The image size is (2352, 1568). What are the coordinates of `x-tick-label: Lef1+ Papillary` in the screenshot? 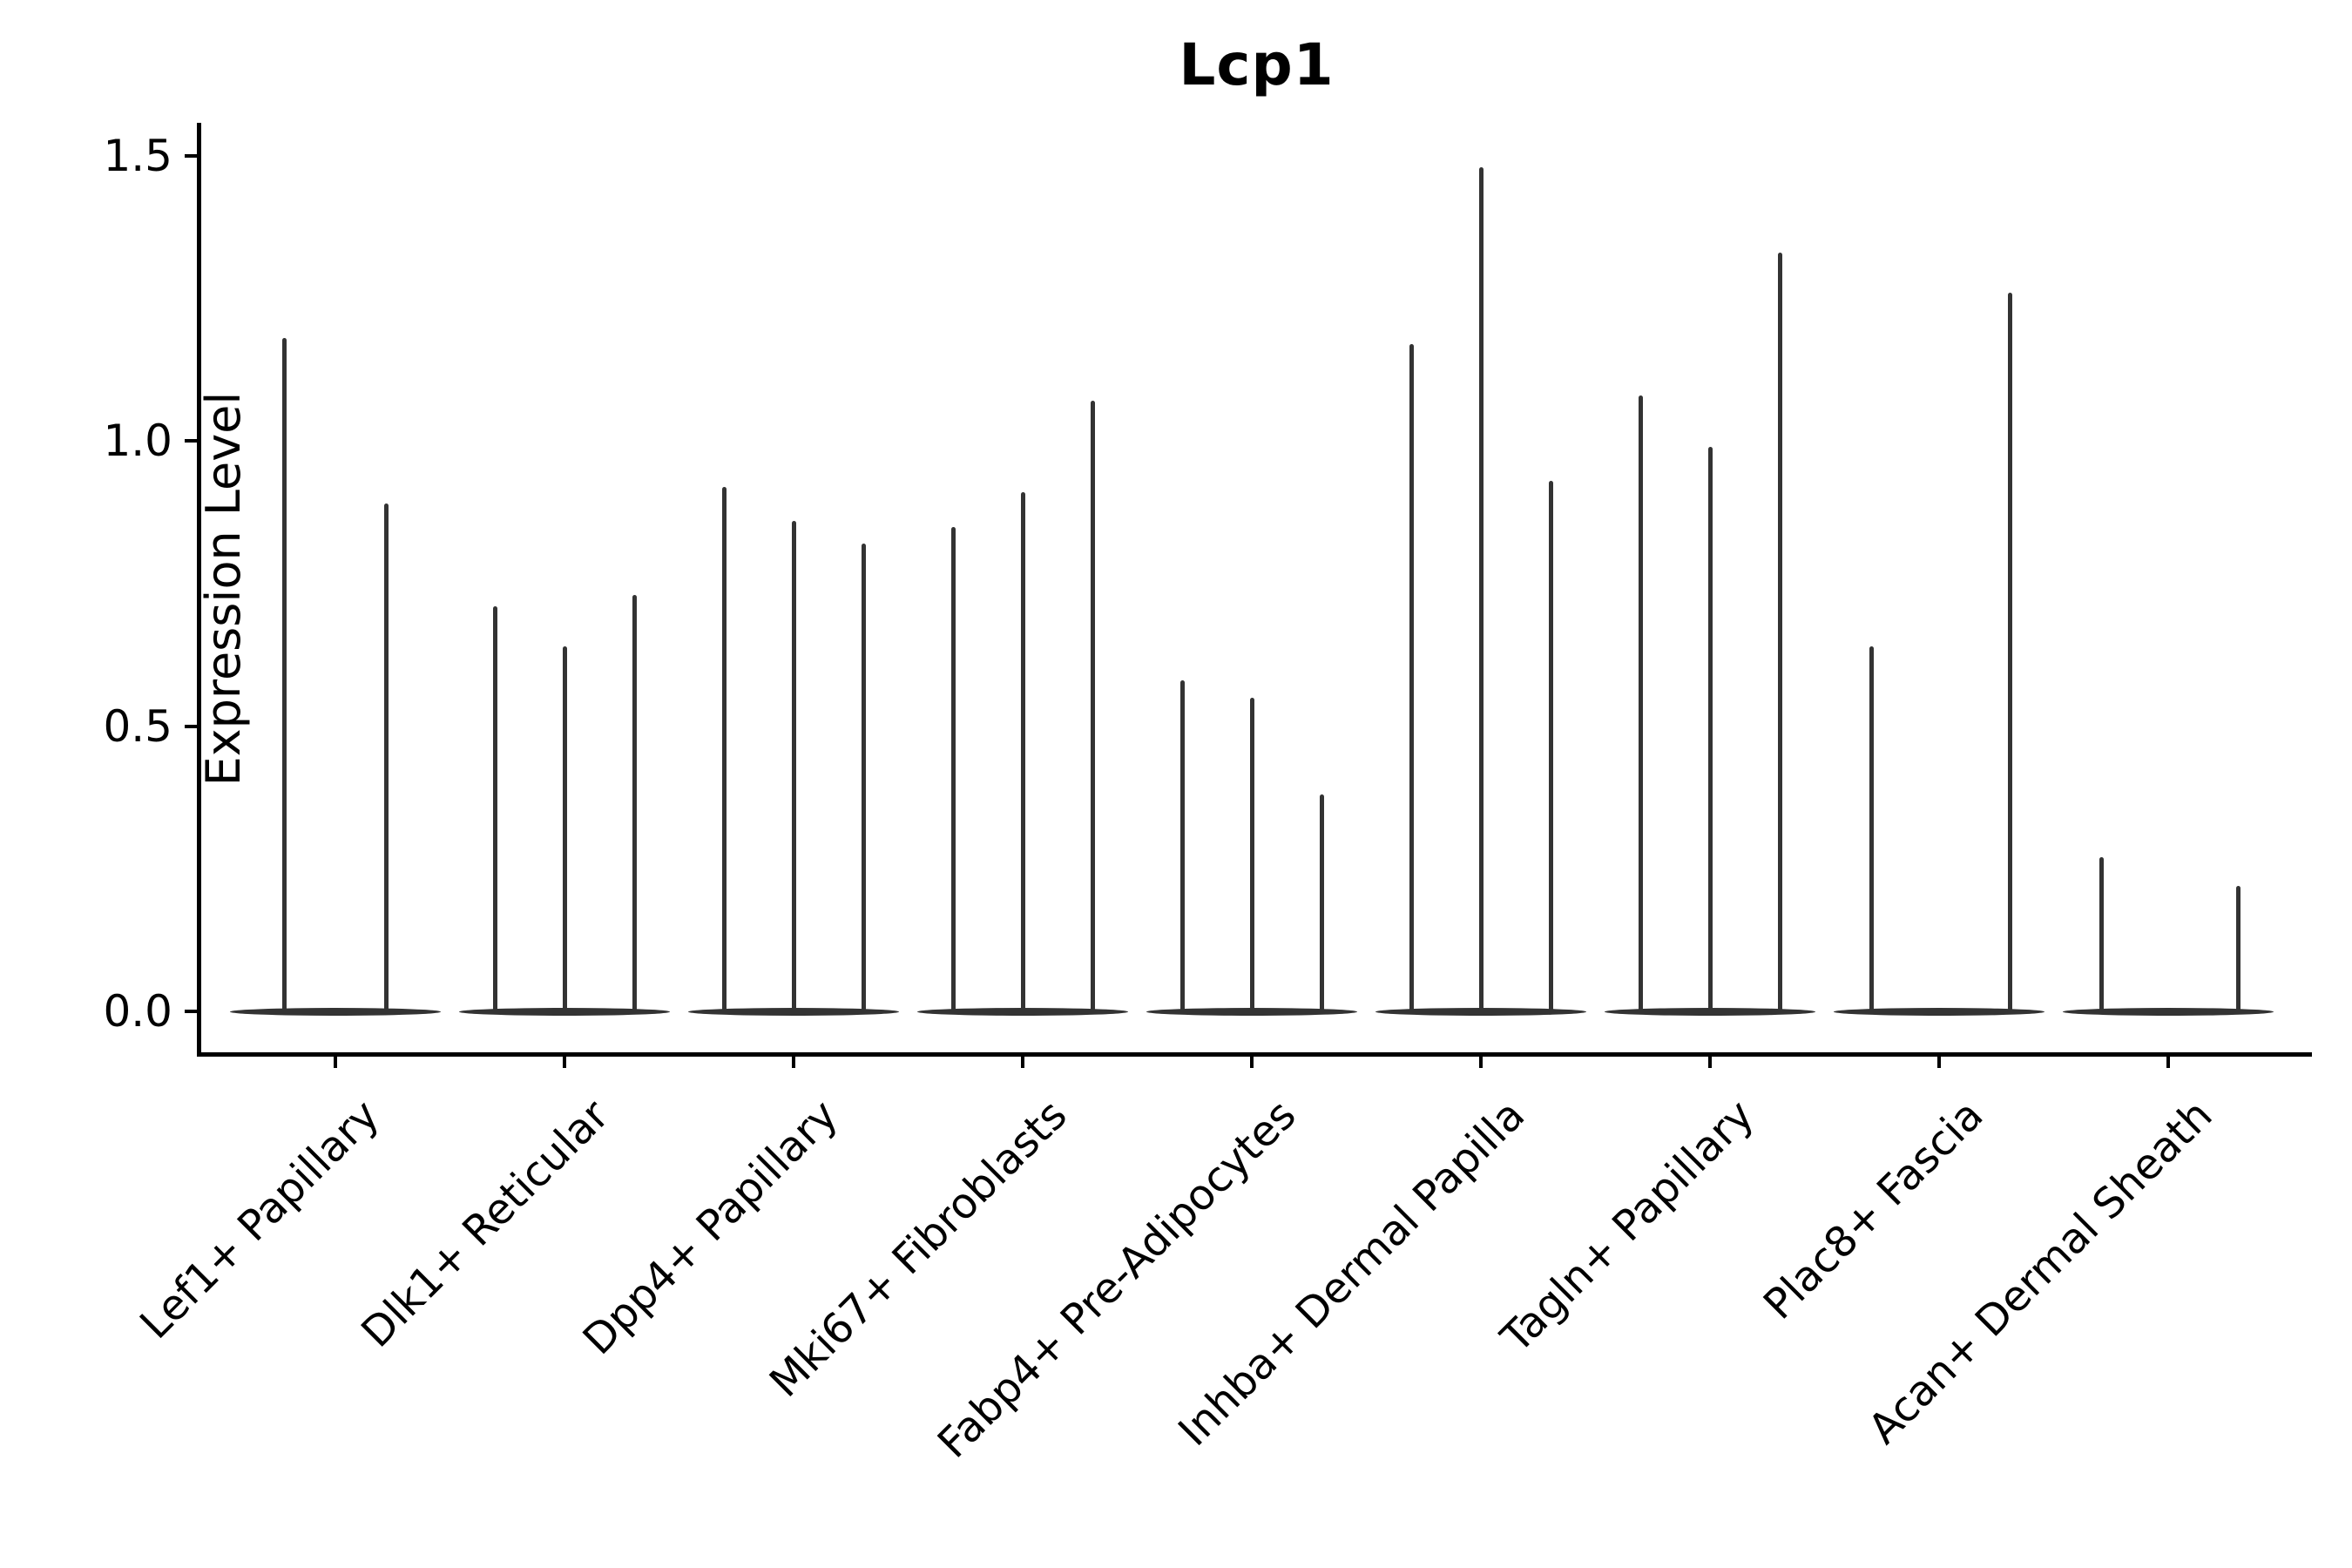 It's located at (260, 1219).